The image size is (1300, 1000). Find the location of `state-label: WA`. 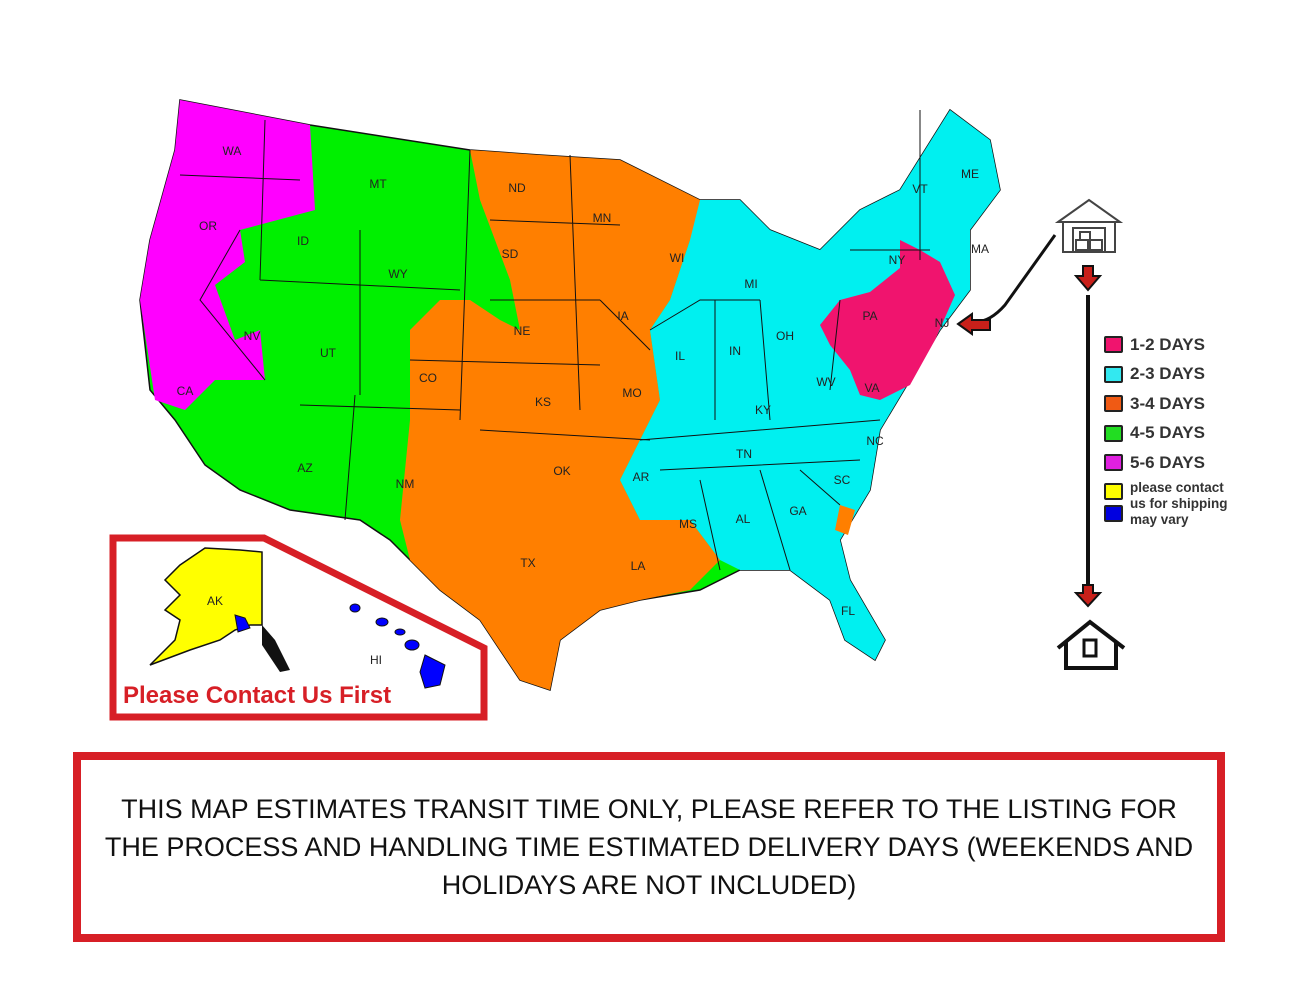

state-label: WA is located at coordinates (232, 151).